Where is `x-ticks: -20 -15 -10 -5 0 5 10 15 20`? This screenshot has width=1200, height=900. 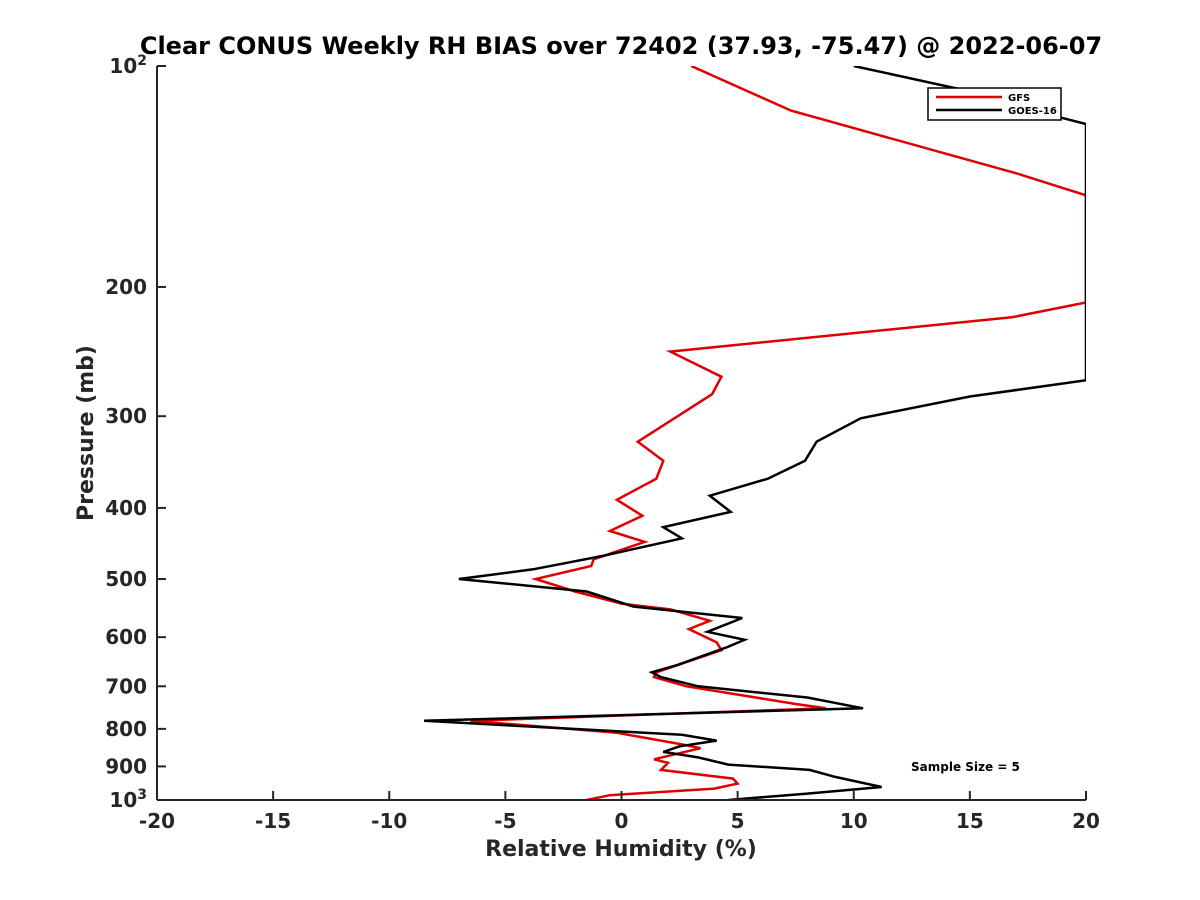 x-ticks: -20 -15 -10 -5 0 5 10 15 20 is located at coordinates (619, 812).